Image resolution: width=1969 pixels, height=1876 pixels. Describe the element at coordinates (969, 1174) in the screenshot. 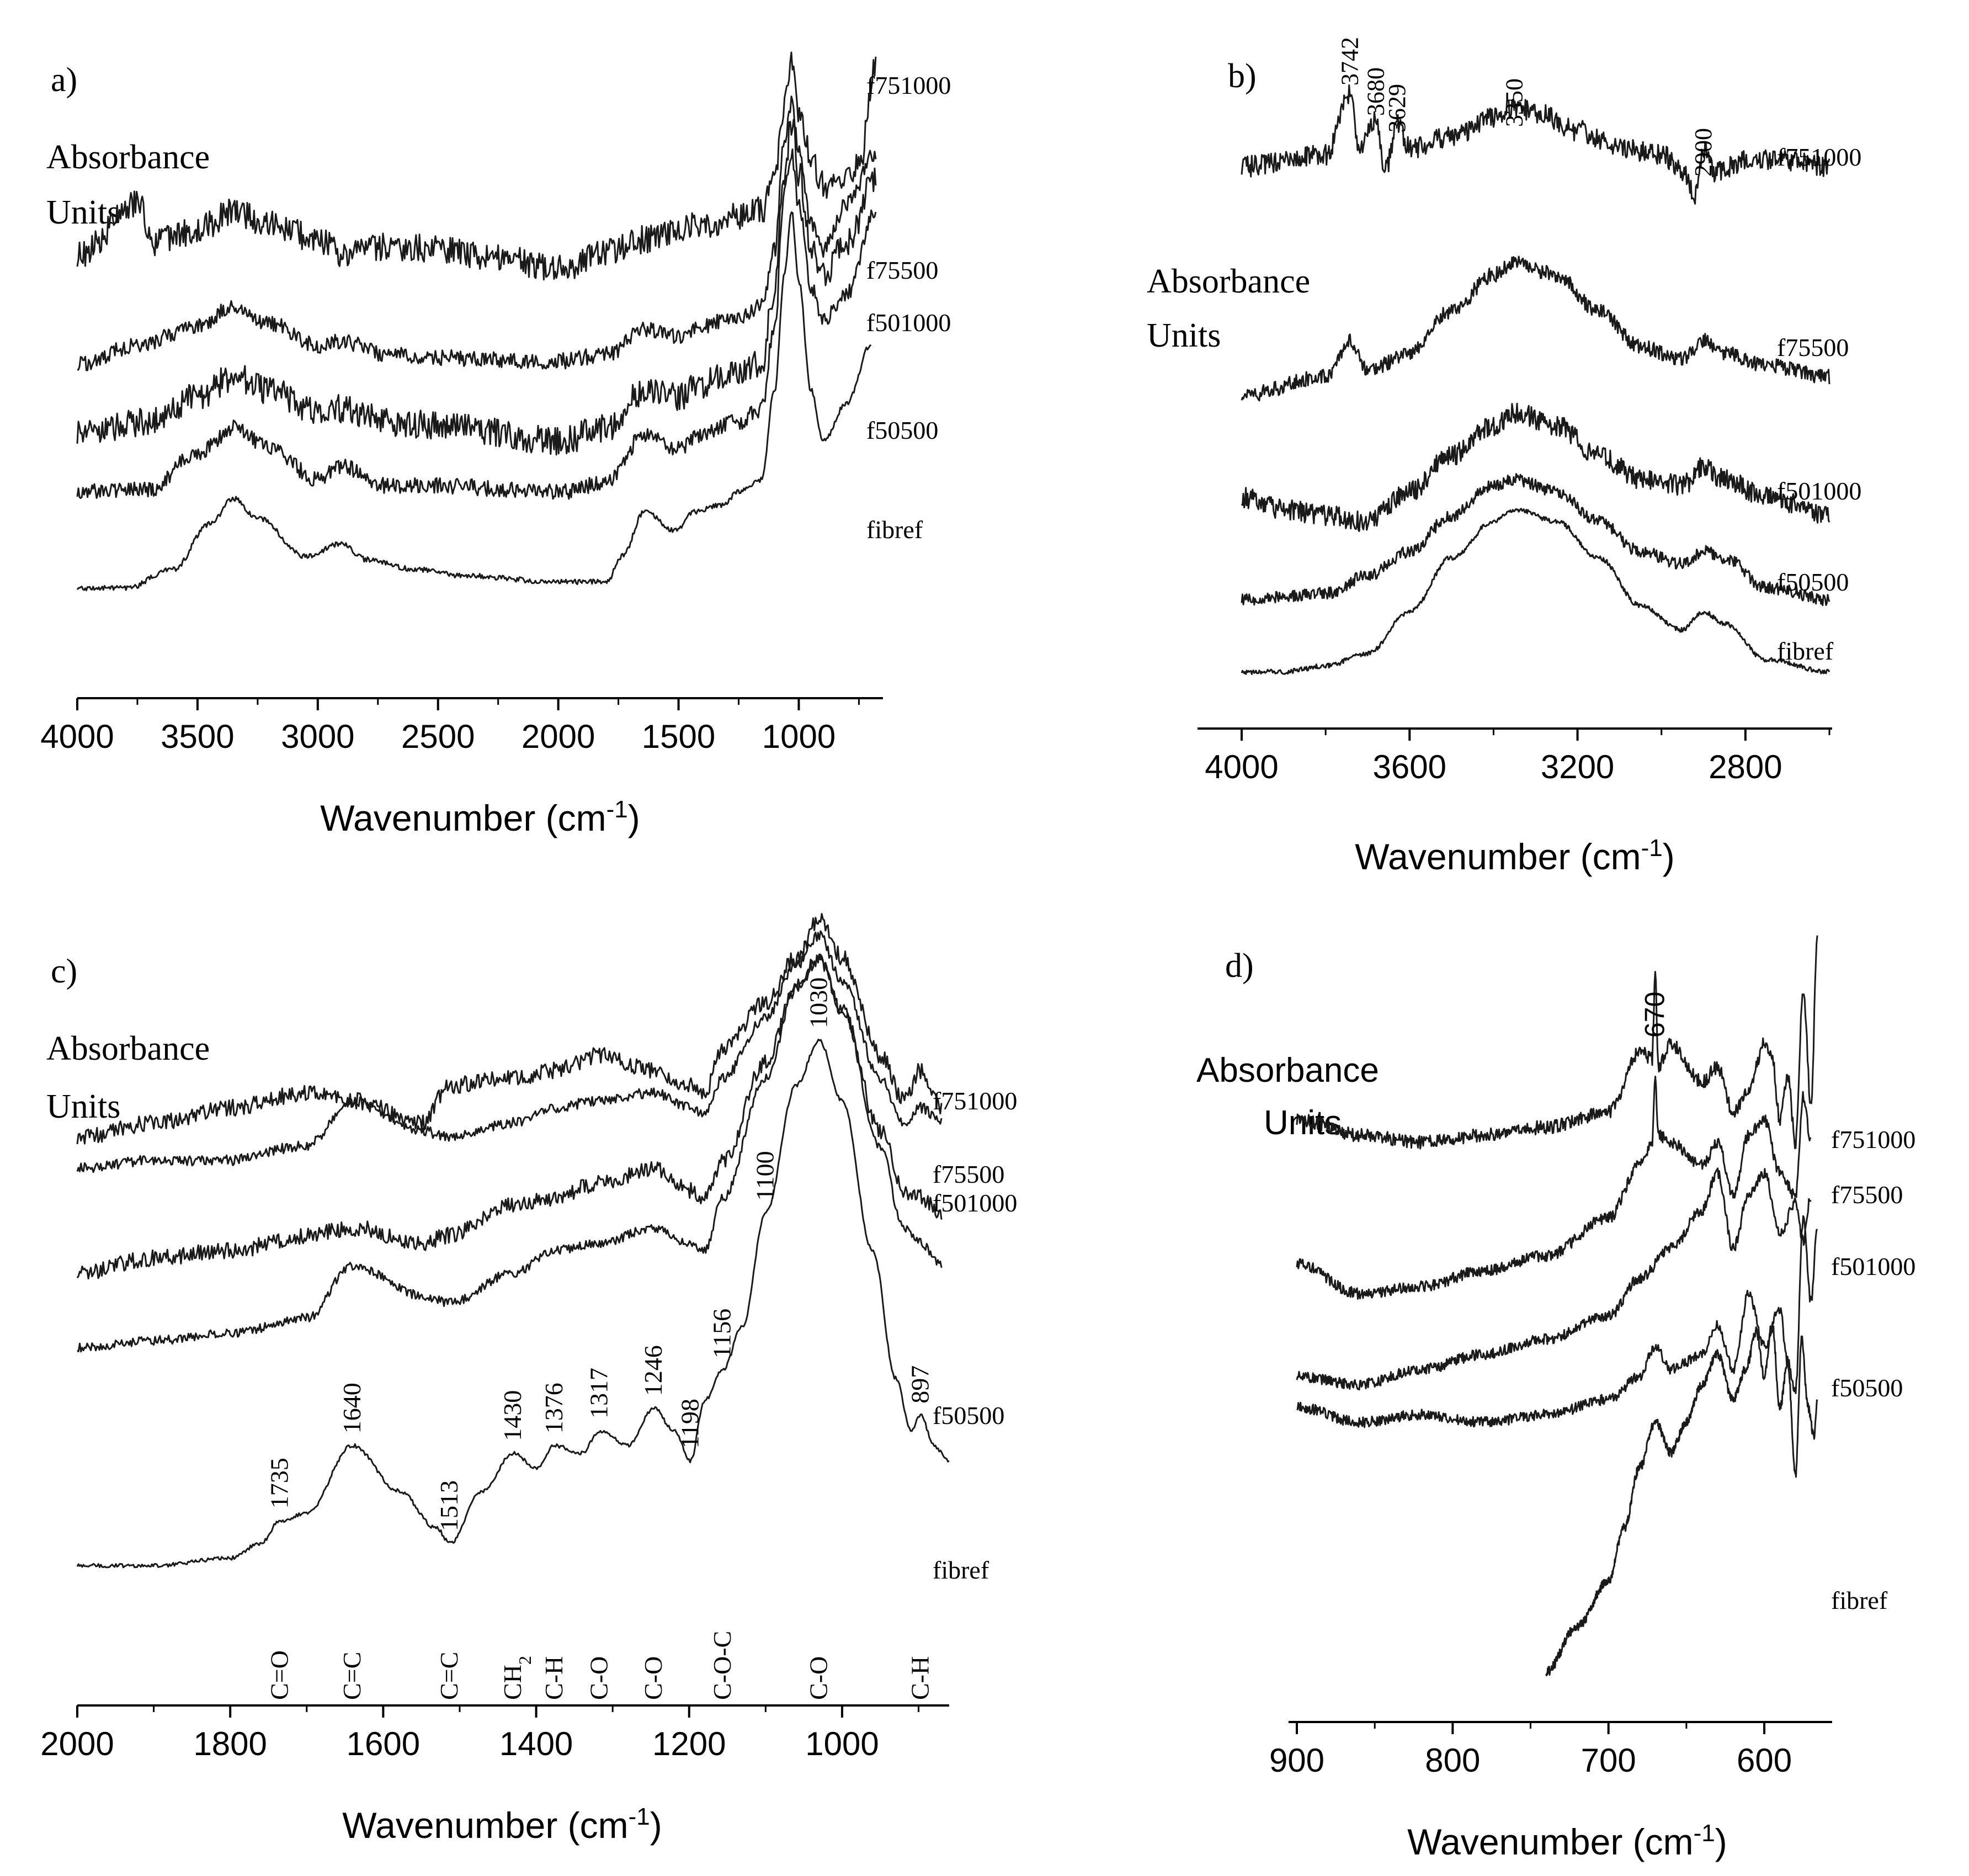

I see `panel-c-legend-f75500: f75500` at that location.